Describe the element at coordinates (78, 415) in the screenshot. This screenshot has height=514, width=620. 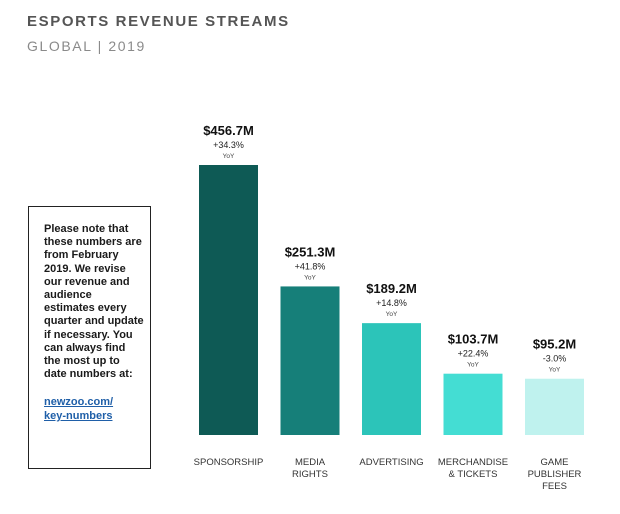
I see `link-line-2: key-numbers` at that location.